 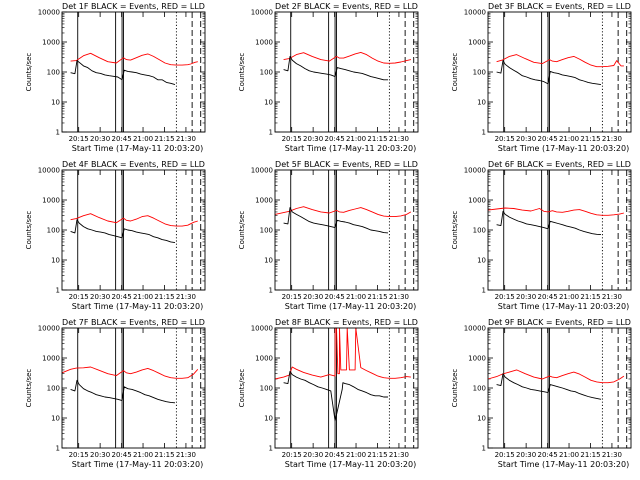 What do you see at coordinates (559, 6) in the screenshot?
I see `panel-title: Det 3F BLACK = Events, RED = LLD` at bounding box center [559, 6].